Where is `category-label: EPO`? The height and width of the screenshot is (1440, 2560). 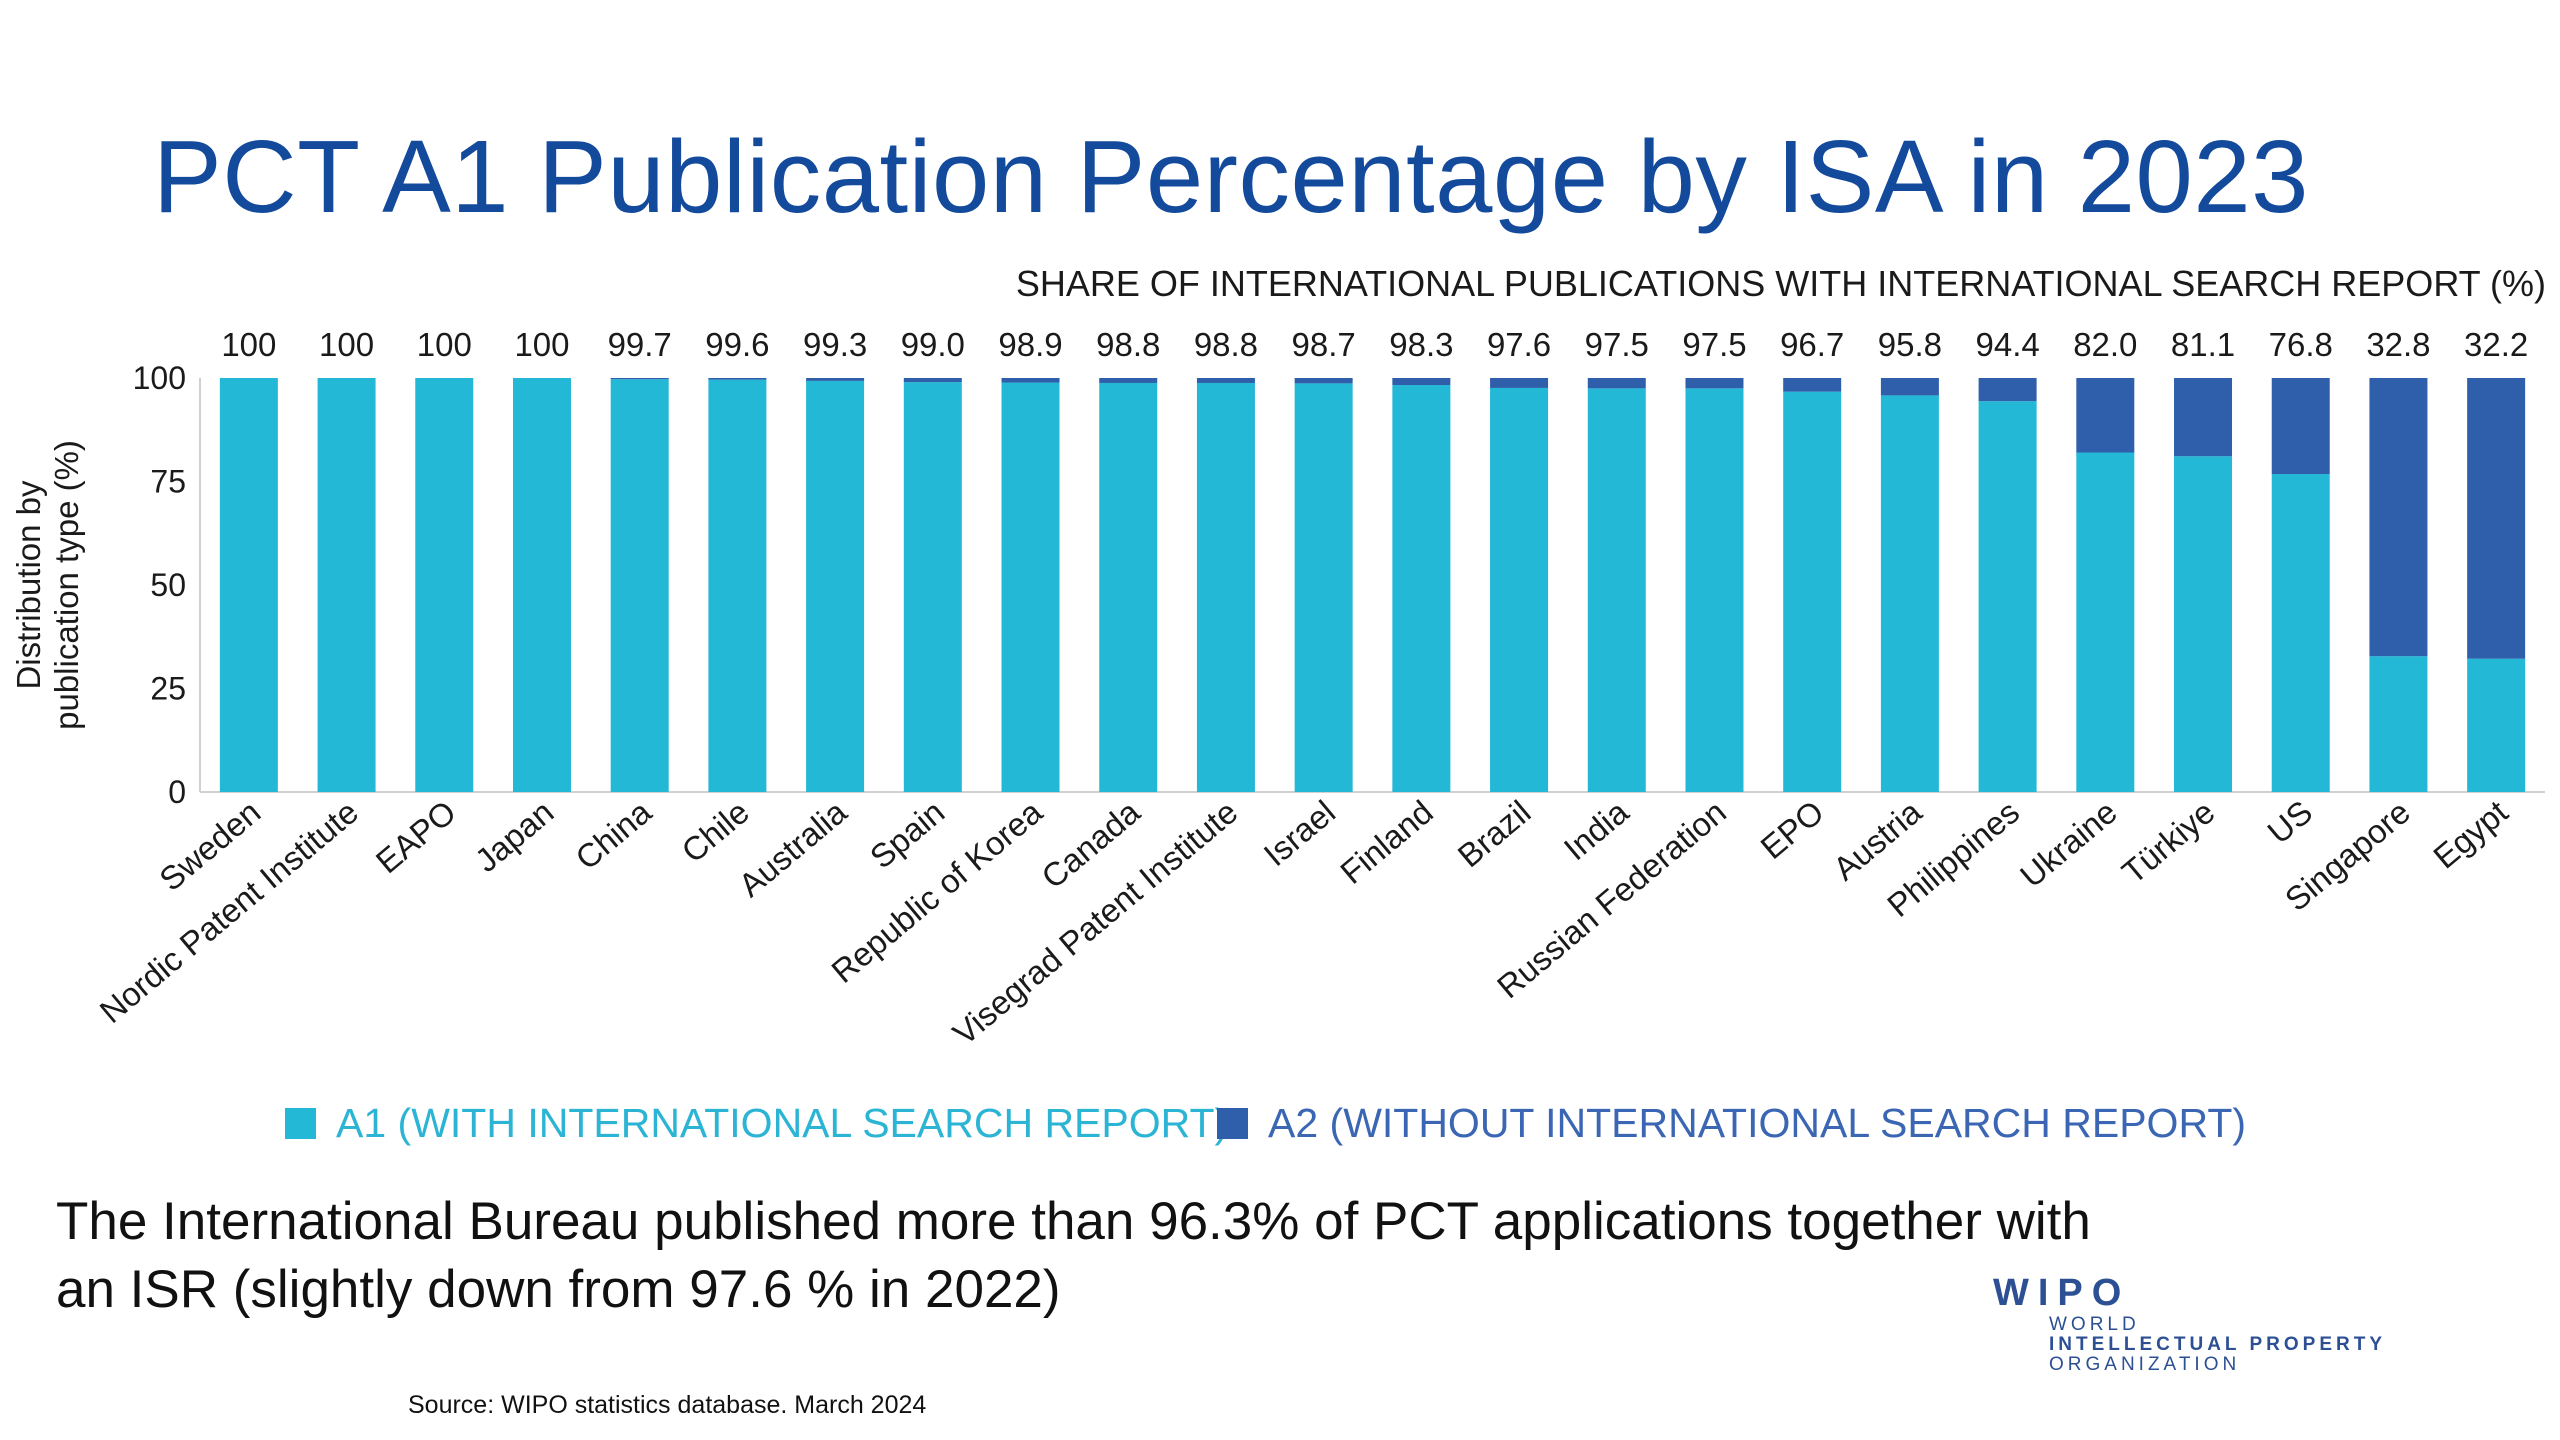
category-label: EPO is located at coordinates (1792, 829).